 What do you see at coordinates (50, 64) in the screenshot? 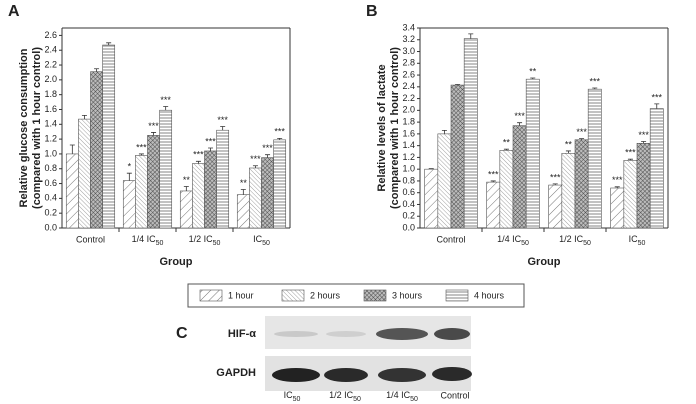
I see `y-tick-label: 2.2` at bounding box center [50, 64].